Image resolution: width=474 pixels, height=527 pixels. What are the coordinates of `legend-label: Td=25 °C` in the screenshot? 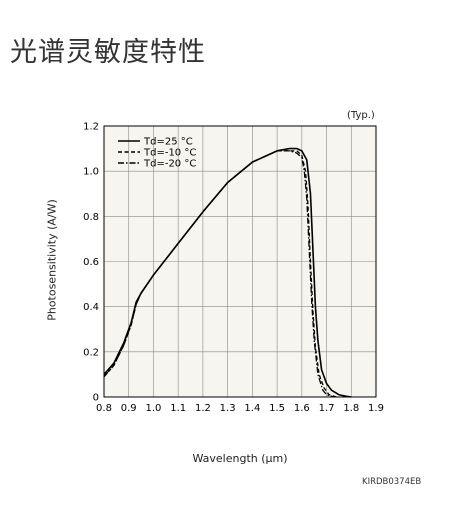 It's located at (168, 142).